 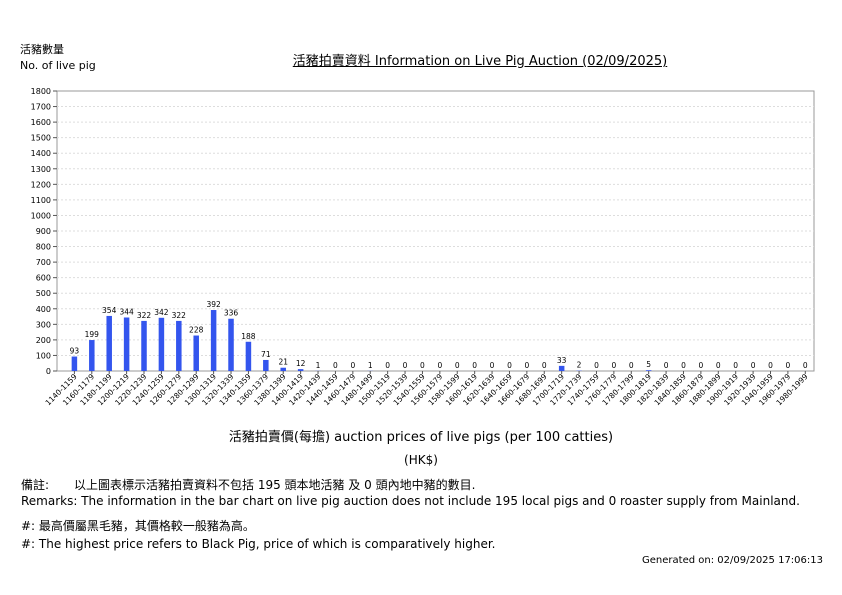 I want to click on y-tick-label: 800, so click(x=43, y=247).